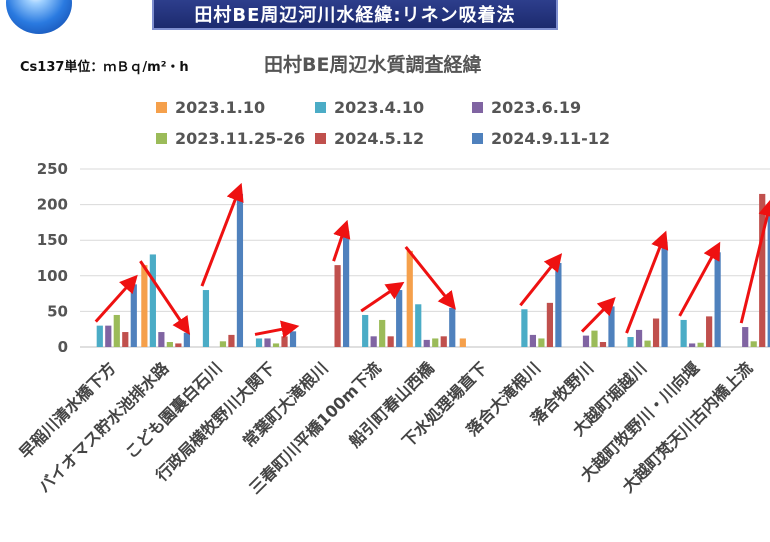 The image size is (770, 542). I want to click on legend-item-2: 2023.6.19, so click(526, 107).